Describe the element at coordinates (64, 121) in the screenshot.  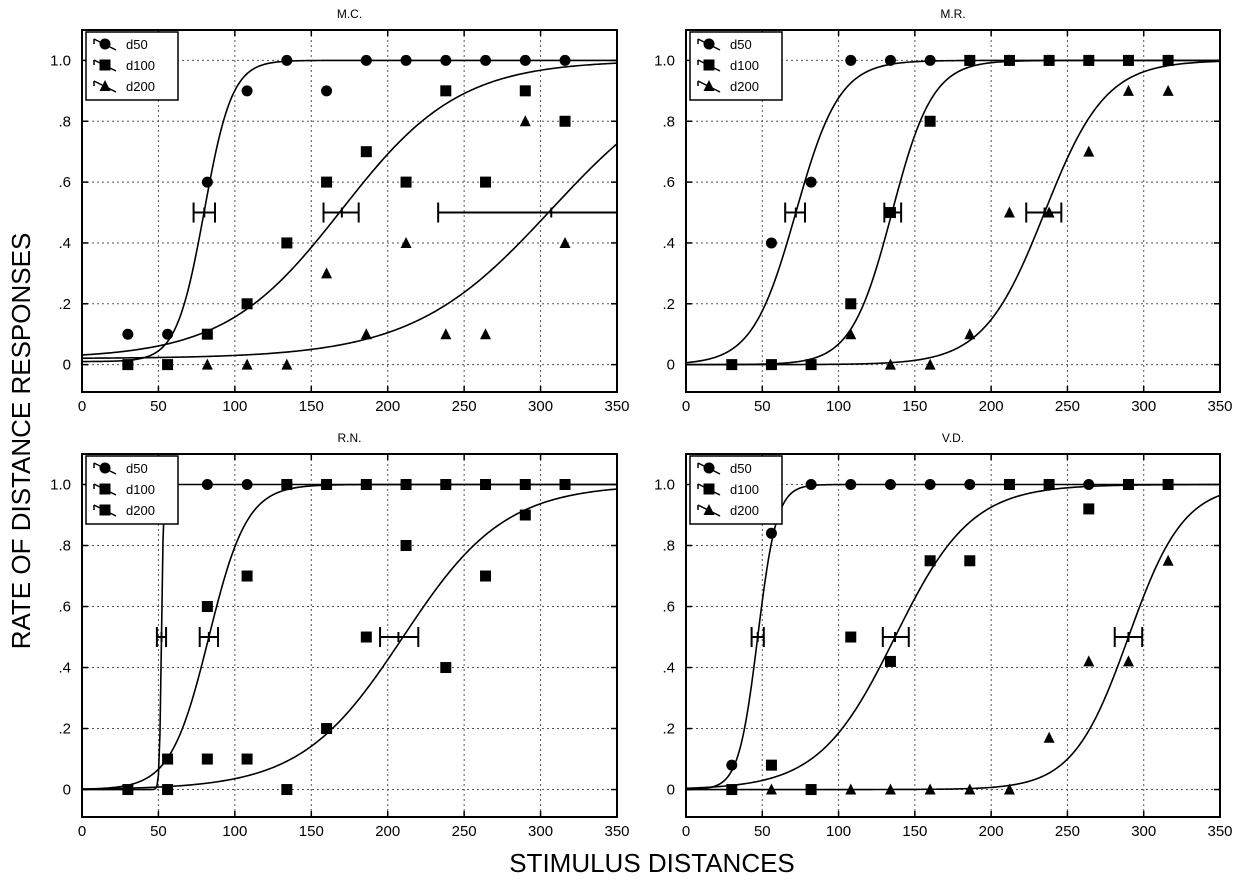
I see `y-tick-label: .8` at that location.